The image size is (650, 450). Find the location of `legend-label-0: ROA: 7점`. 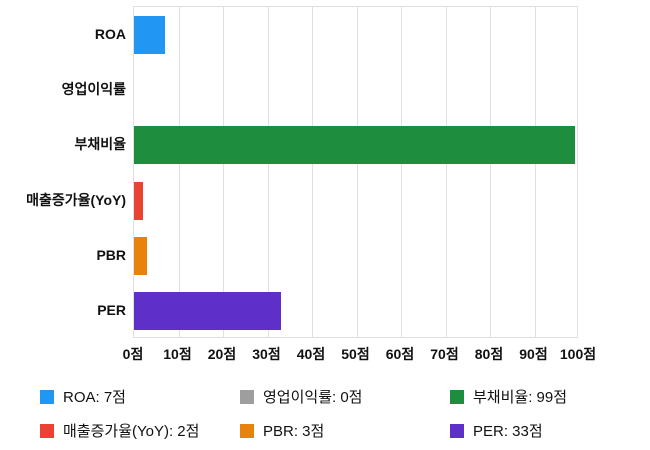

legend-label-0: ROA: 7점 is located at coordinates (94, 397).